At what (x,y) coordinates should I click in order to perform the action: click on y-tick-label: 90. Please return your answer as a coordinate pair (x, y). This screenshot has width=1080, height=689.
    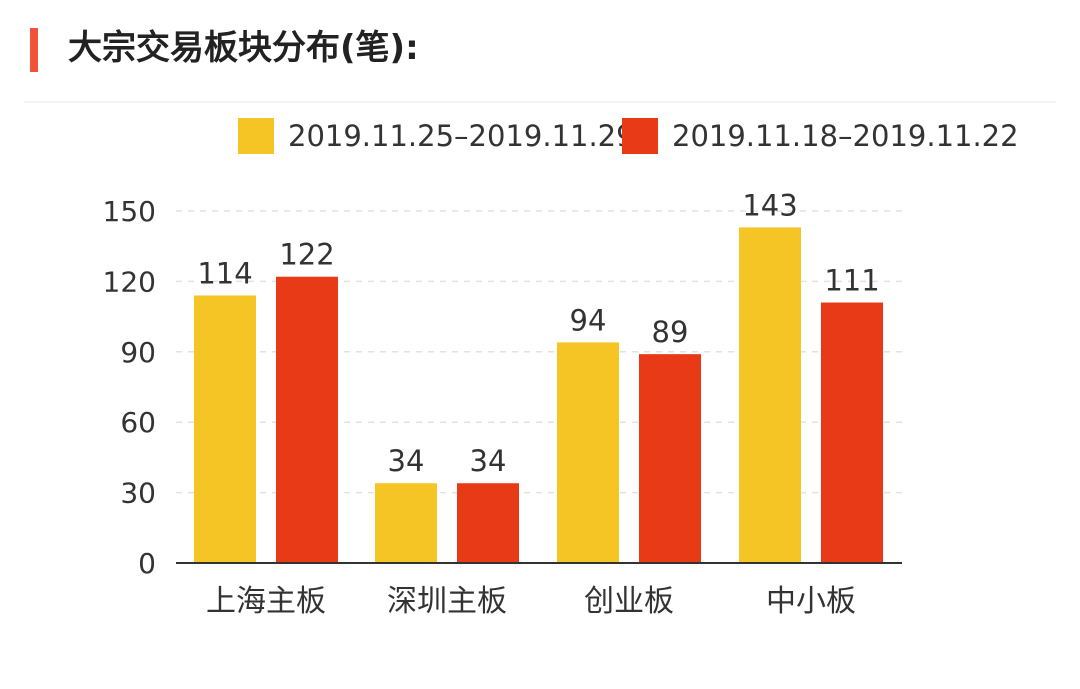
    Looking at the image, I should click on (138, 352).